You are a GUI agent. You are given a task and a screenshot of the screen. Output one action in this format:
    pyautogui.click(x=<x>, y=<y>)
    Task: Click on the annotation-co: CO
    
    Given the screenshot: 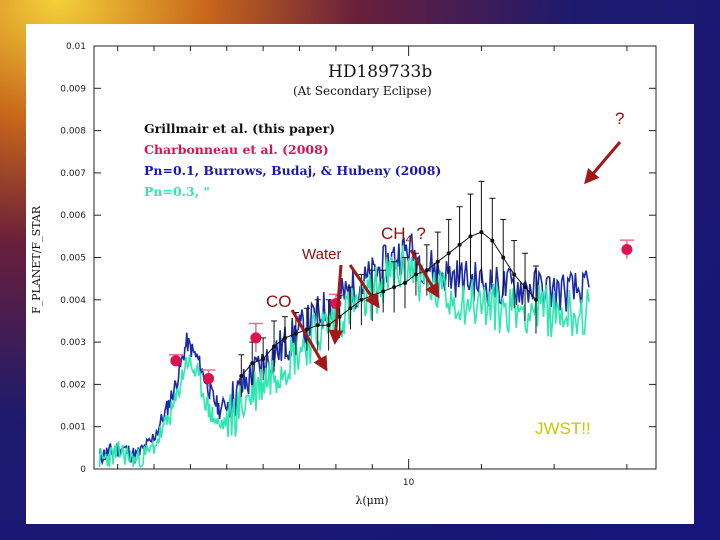 What is the action you would take?
    pyautogui.click(x=279, y=301)
    